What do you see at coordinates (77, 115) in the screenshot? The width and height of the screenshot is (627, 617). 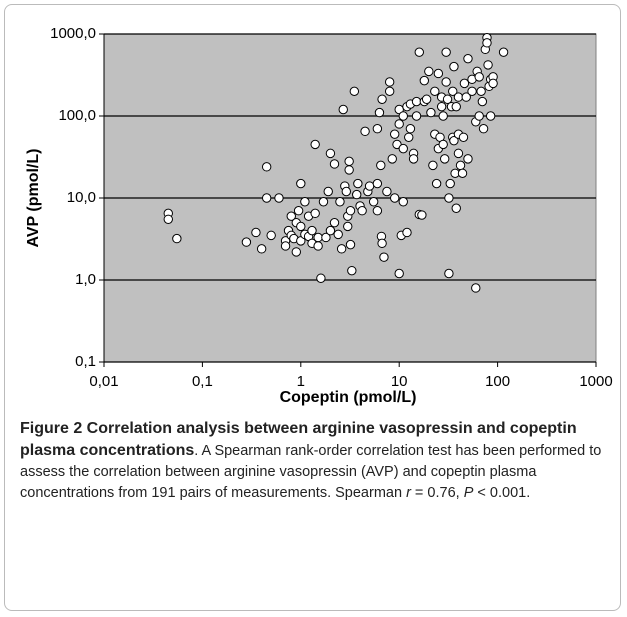 I see `y-tick-label: 100,0` at bounding box center [77, 115].